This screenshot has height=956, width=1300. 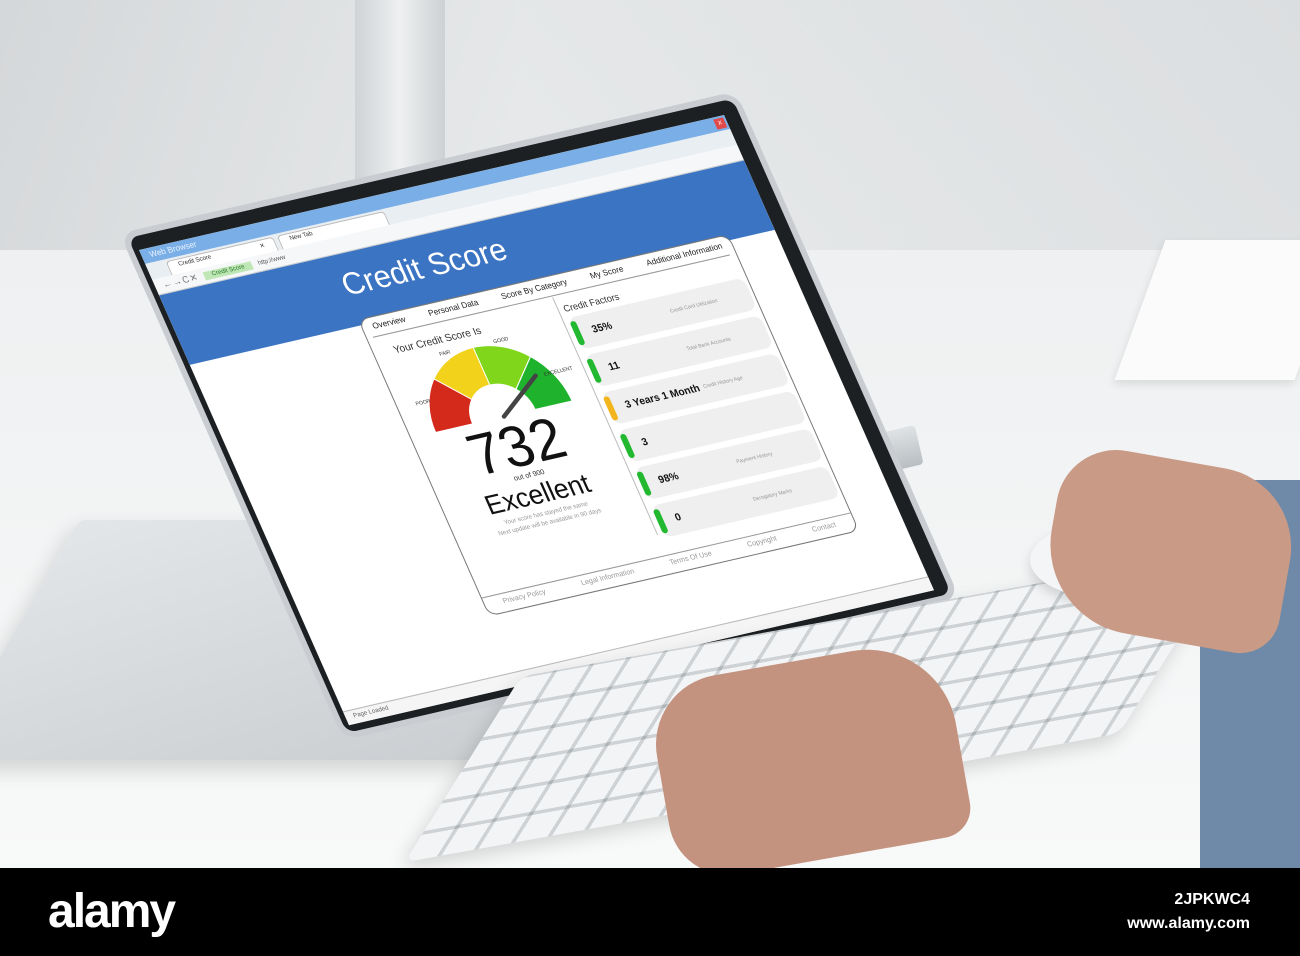 What do you see at coordinates (662, 396) in the screenshot?
I see `factor-value: 3 Years 1 Month` at bounding box center [662, 396].